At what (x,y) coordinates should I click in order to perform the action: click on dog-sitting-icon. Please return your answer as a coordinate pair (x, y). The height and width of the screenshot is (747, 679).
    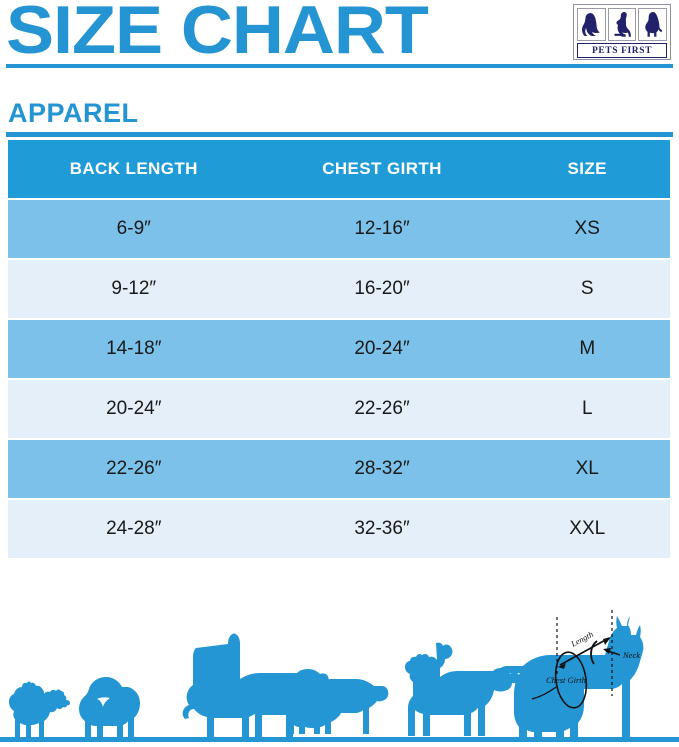
    Looking at the image, I should click on (591, 24).